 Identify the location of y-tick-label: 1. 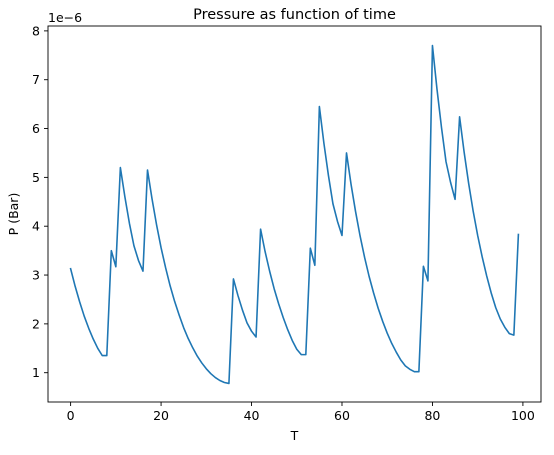
(36, 372).